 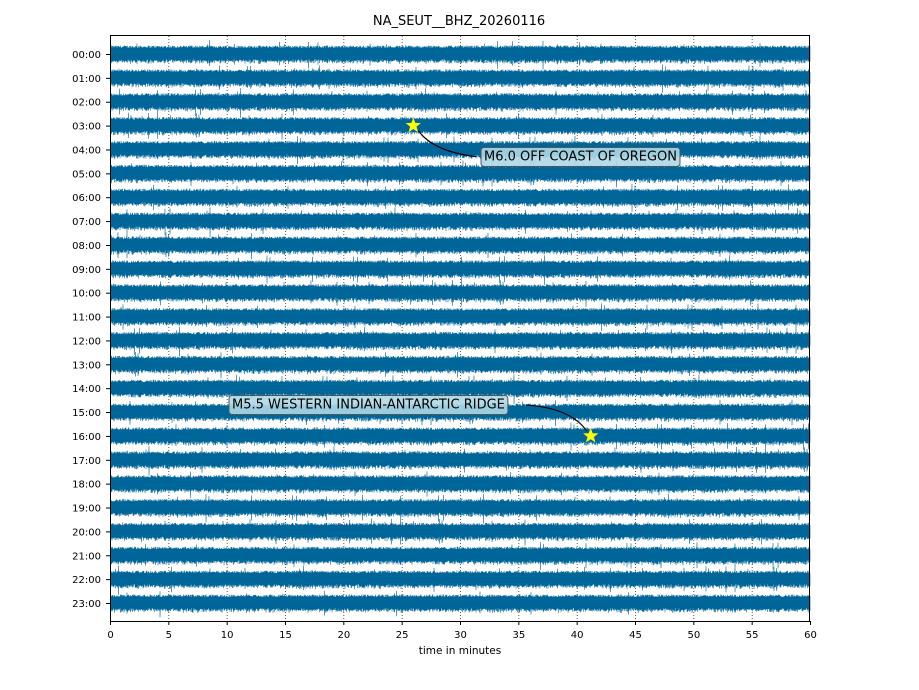 I want to click on x-tick-label: 15, so click(x=285, y=635).